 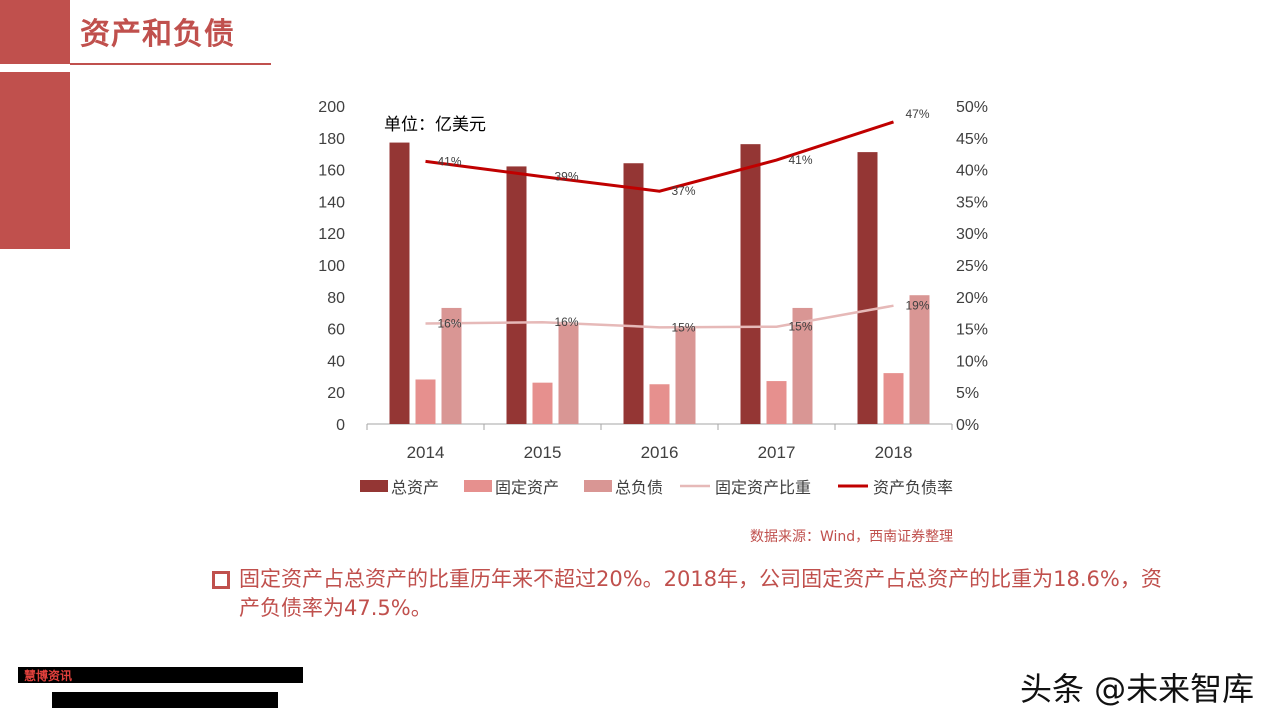 What do you see at coordinates (972, 266) in the screenshot?
I see `y2-tick-label: 25%` at bounding box center [972, 266].